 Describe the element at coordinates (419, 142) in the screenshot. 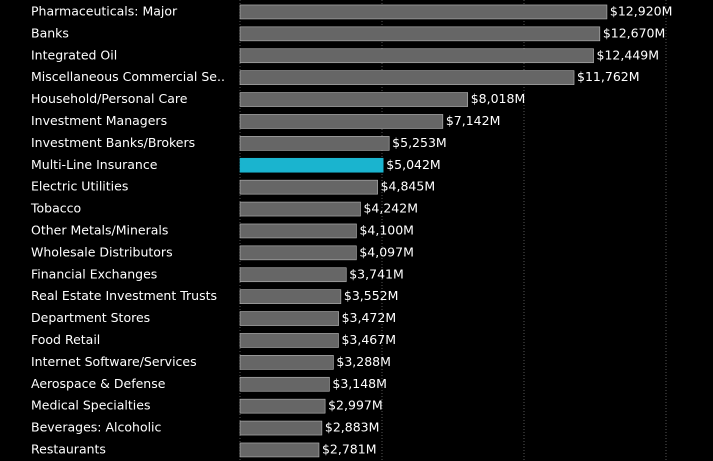

I see `value-label: $5,253M` at that location.